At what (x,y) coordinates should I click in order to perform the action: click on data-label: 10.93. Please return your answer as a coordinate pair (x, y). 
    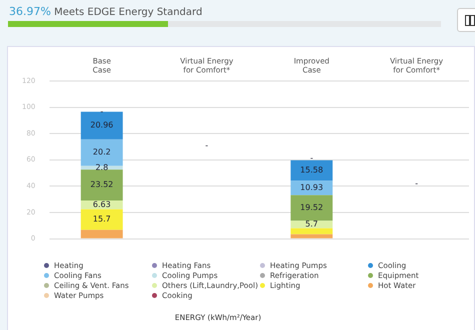
    Looking at the image, I should click on (312, 187).